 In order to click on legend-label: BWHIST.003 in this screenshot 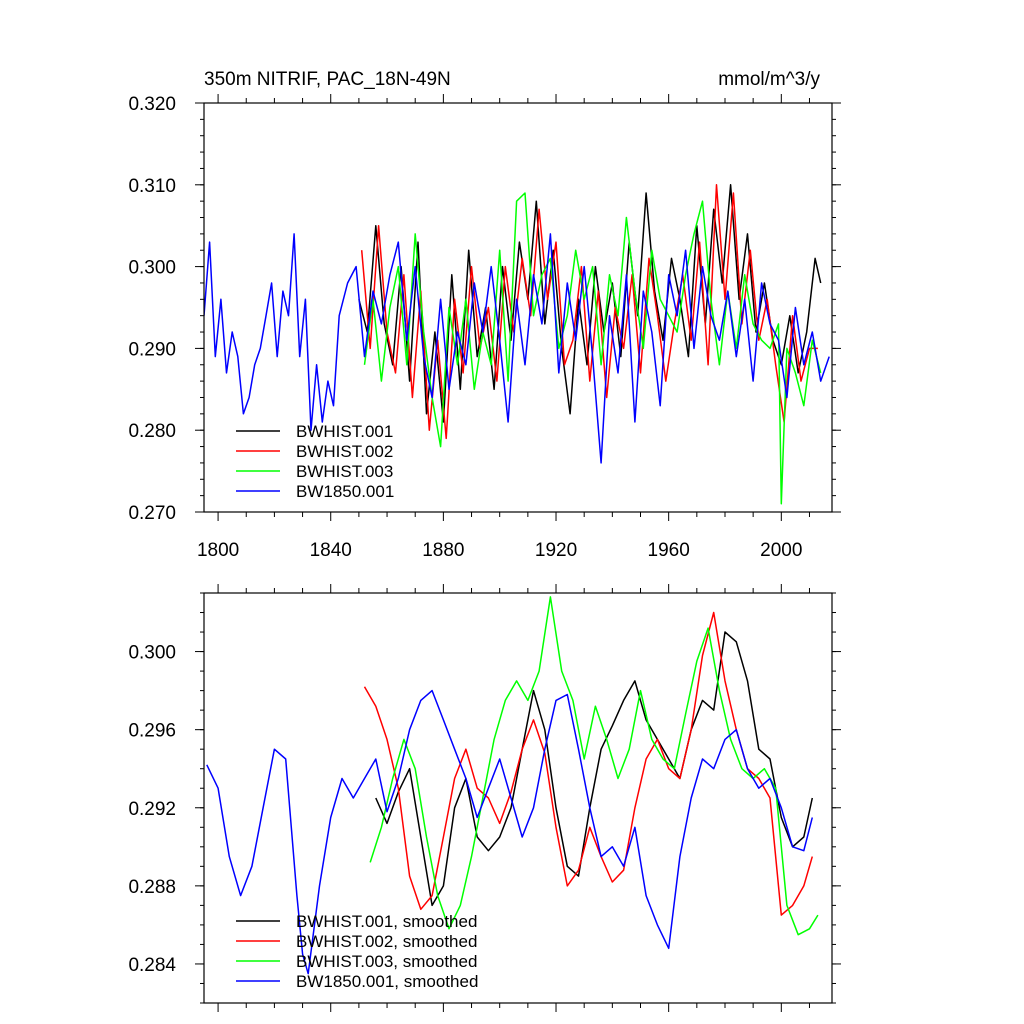, I will do `click(344, 471)`.